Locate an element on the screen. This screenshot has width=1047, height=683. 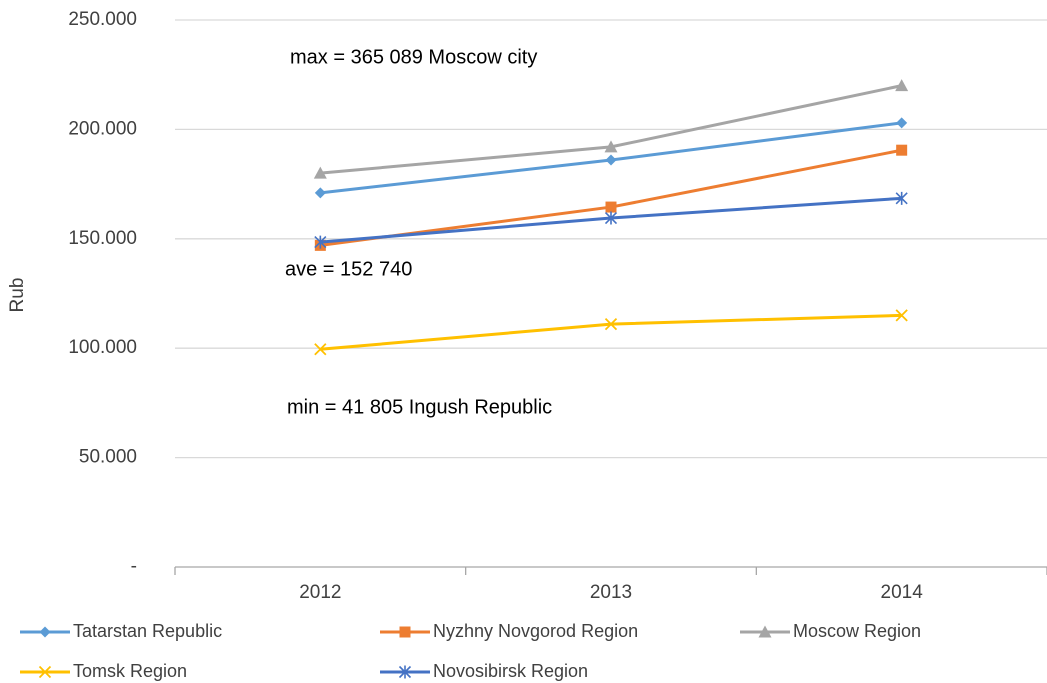
legend-label: Tatarstan Republic is located at coordinates (147, 631).